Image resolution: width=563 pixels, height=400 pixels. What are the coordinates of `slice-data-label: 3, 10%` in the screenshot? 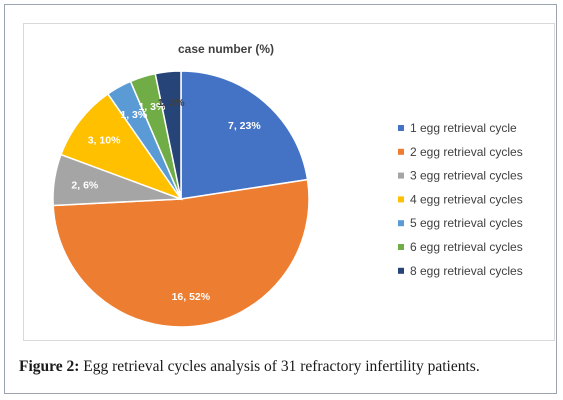 It's located at (104, 140).